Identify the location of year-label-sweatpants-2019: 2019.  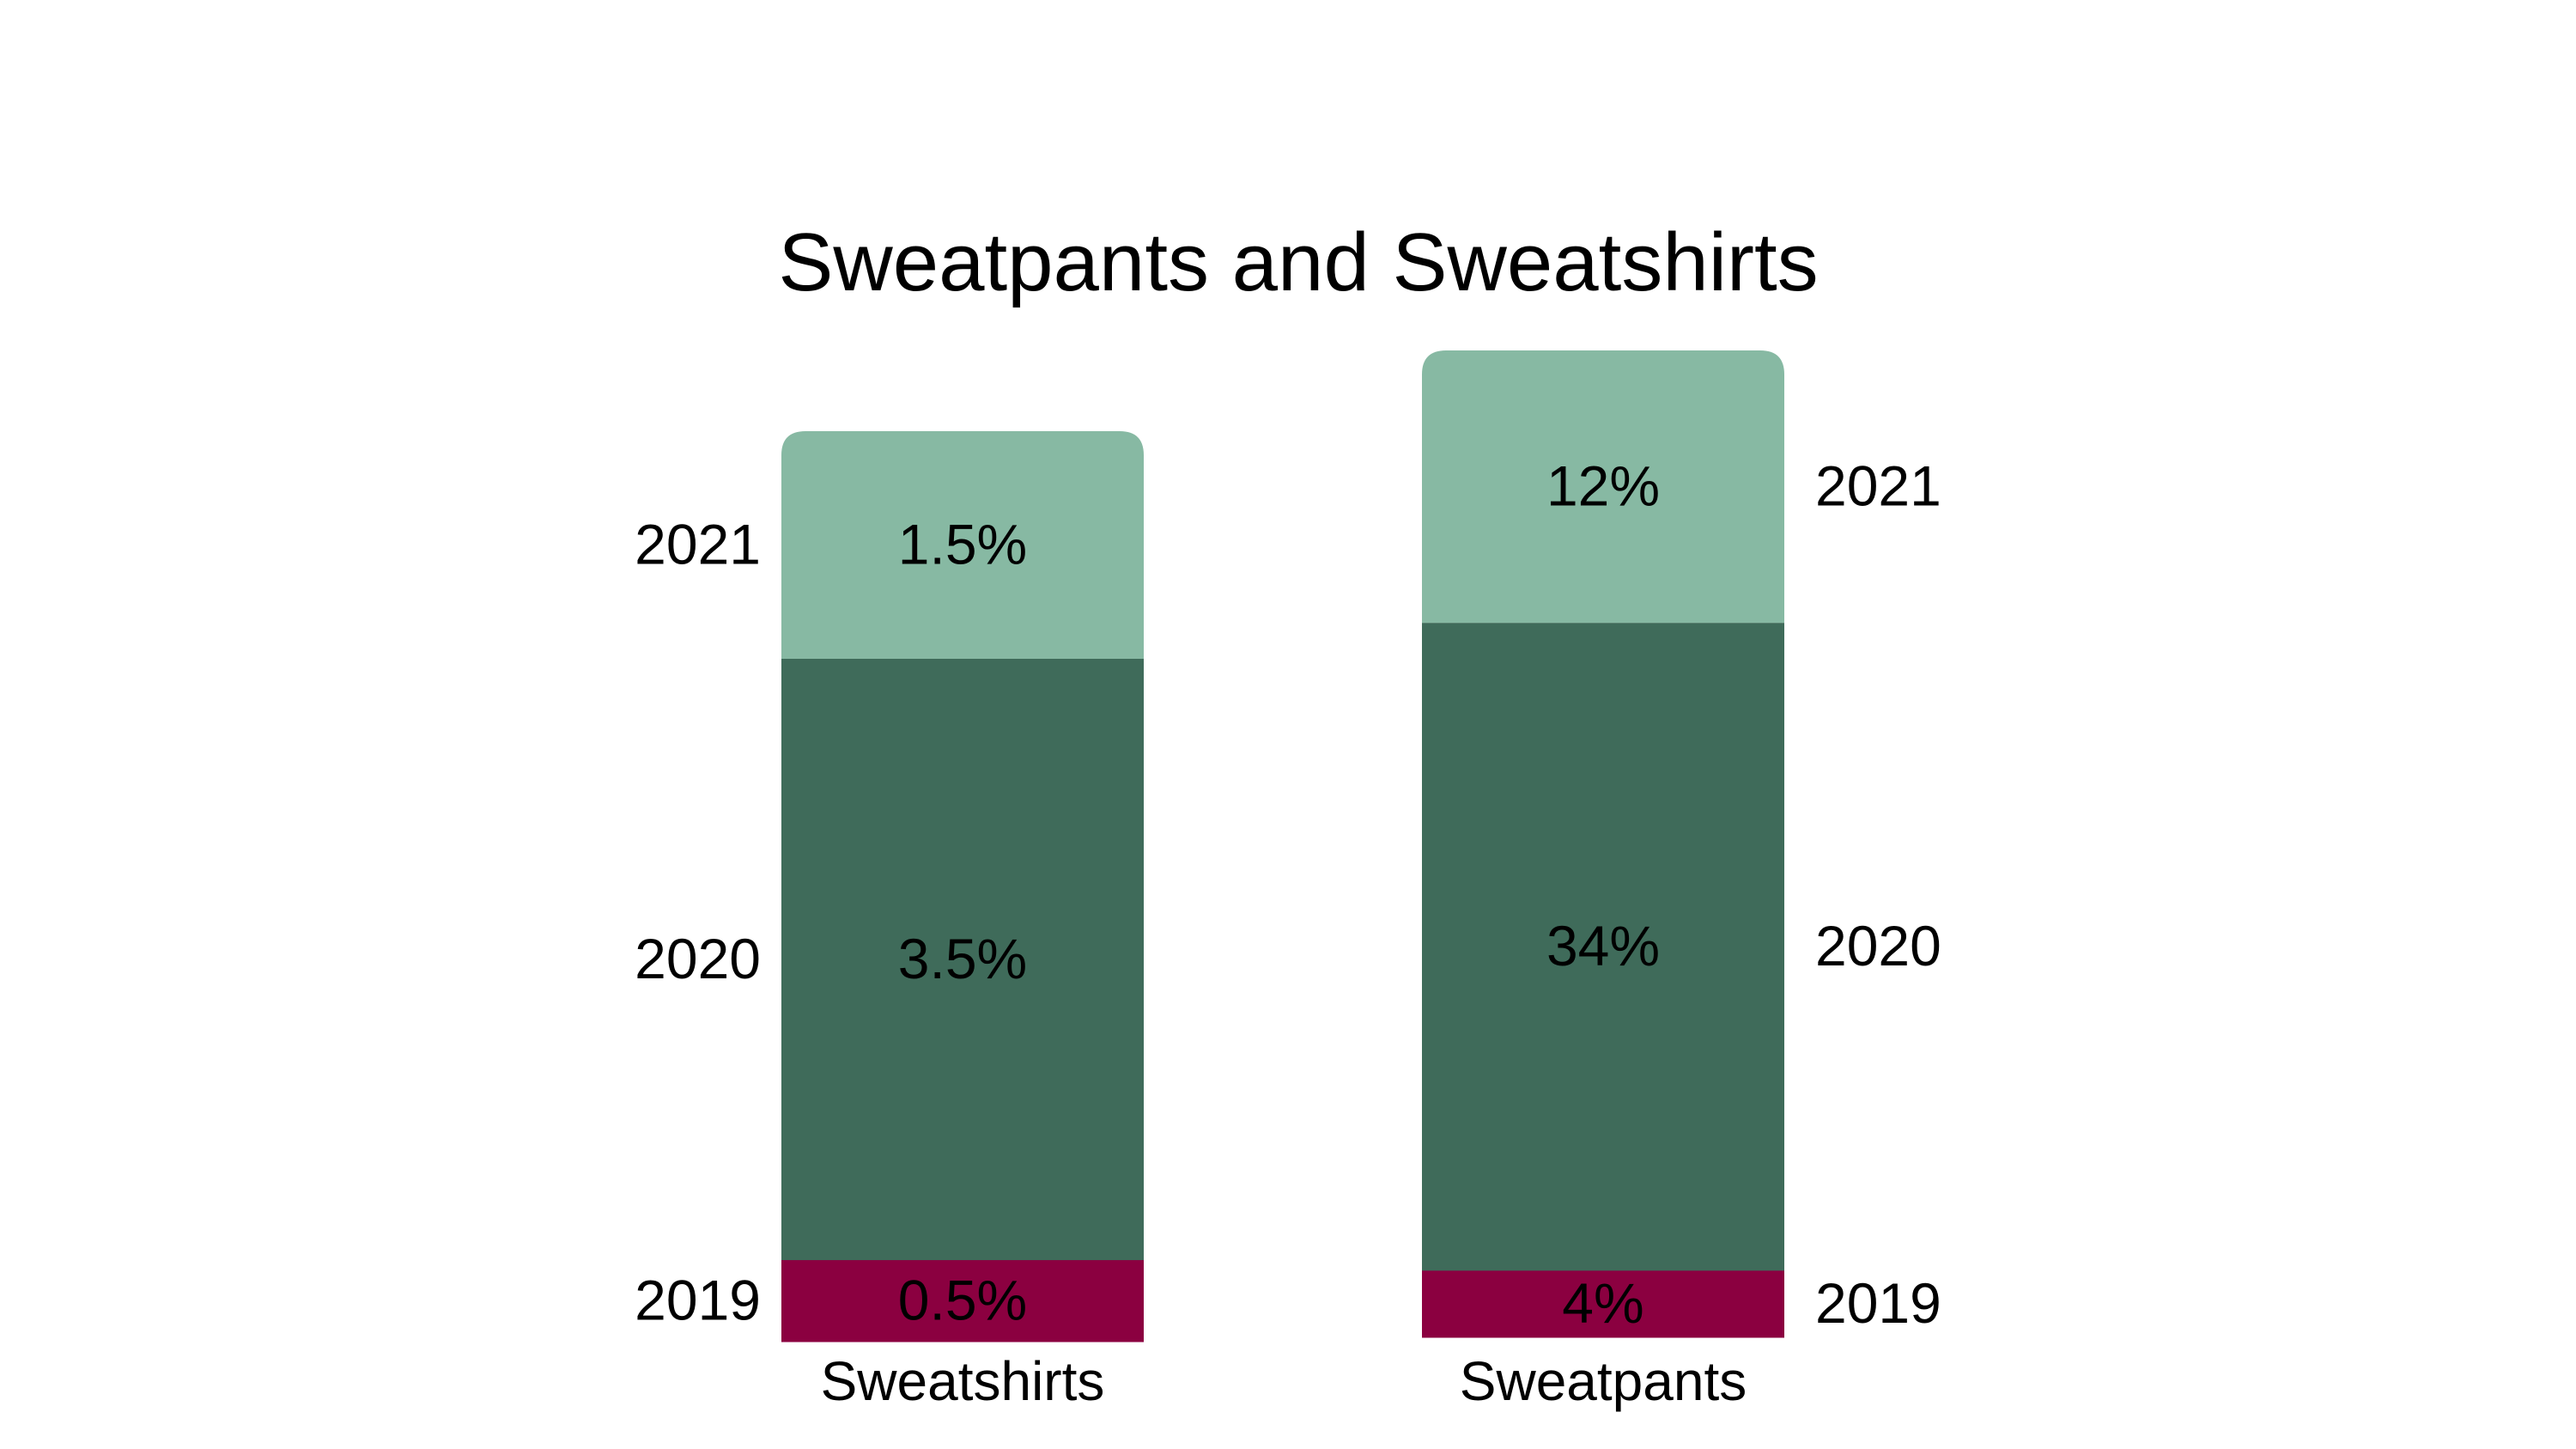
(1878, 1303).